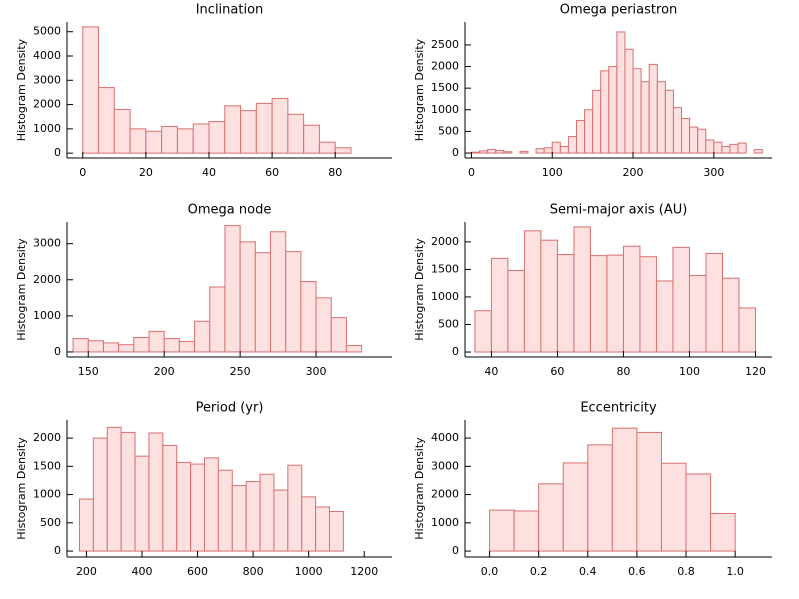  I want to click on x-tick-label: 60, so click(272, 172).